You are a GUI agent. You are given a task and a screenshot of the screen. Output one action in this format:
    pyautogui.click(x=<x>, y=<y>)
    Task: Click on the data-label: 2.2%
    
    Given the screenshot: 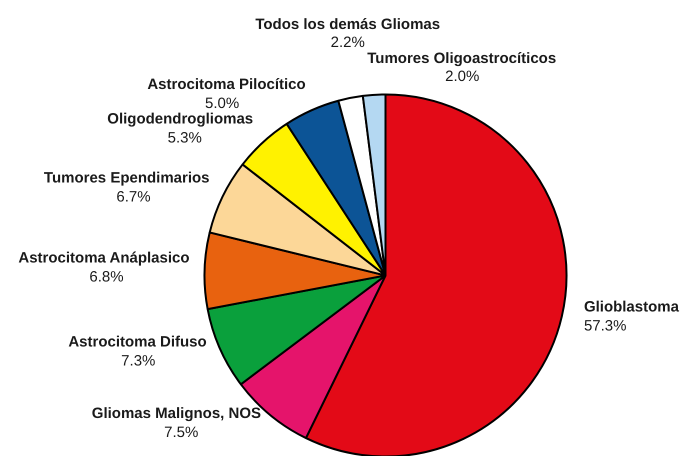 What is the action you would take?
    pyautogui.click(x=347, y=42)
    